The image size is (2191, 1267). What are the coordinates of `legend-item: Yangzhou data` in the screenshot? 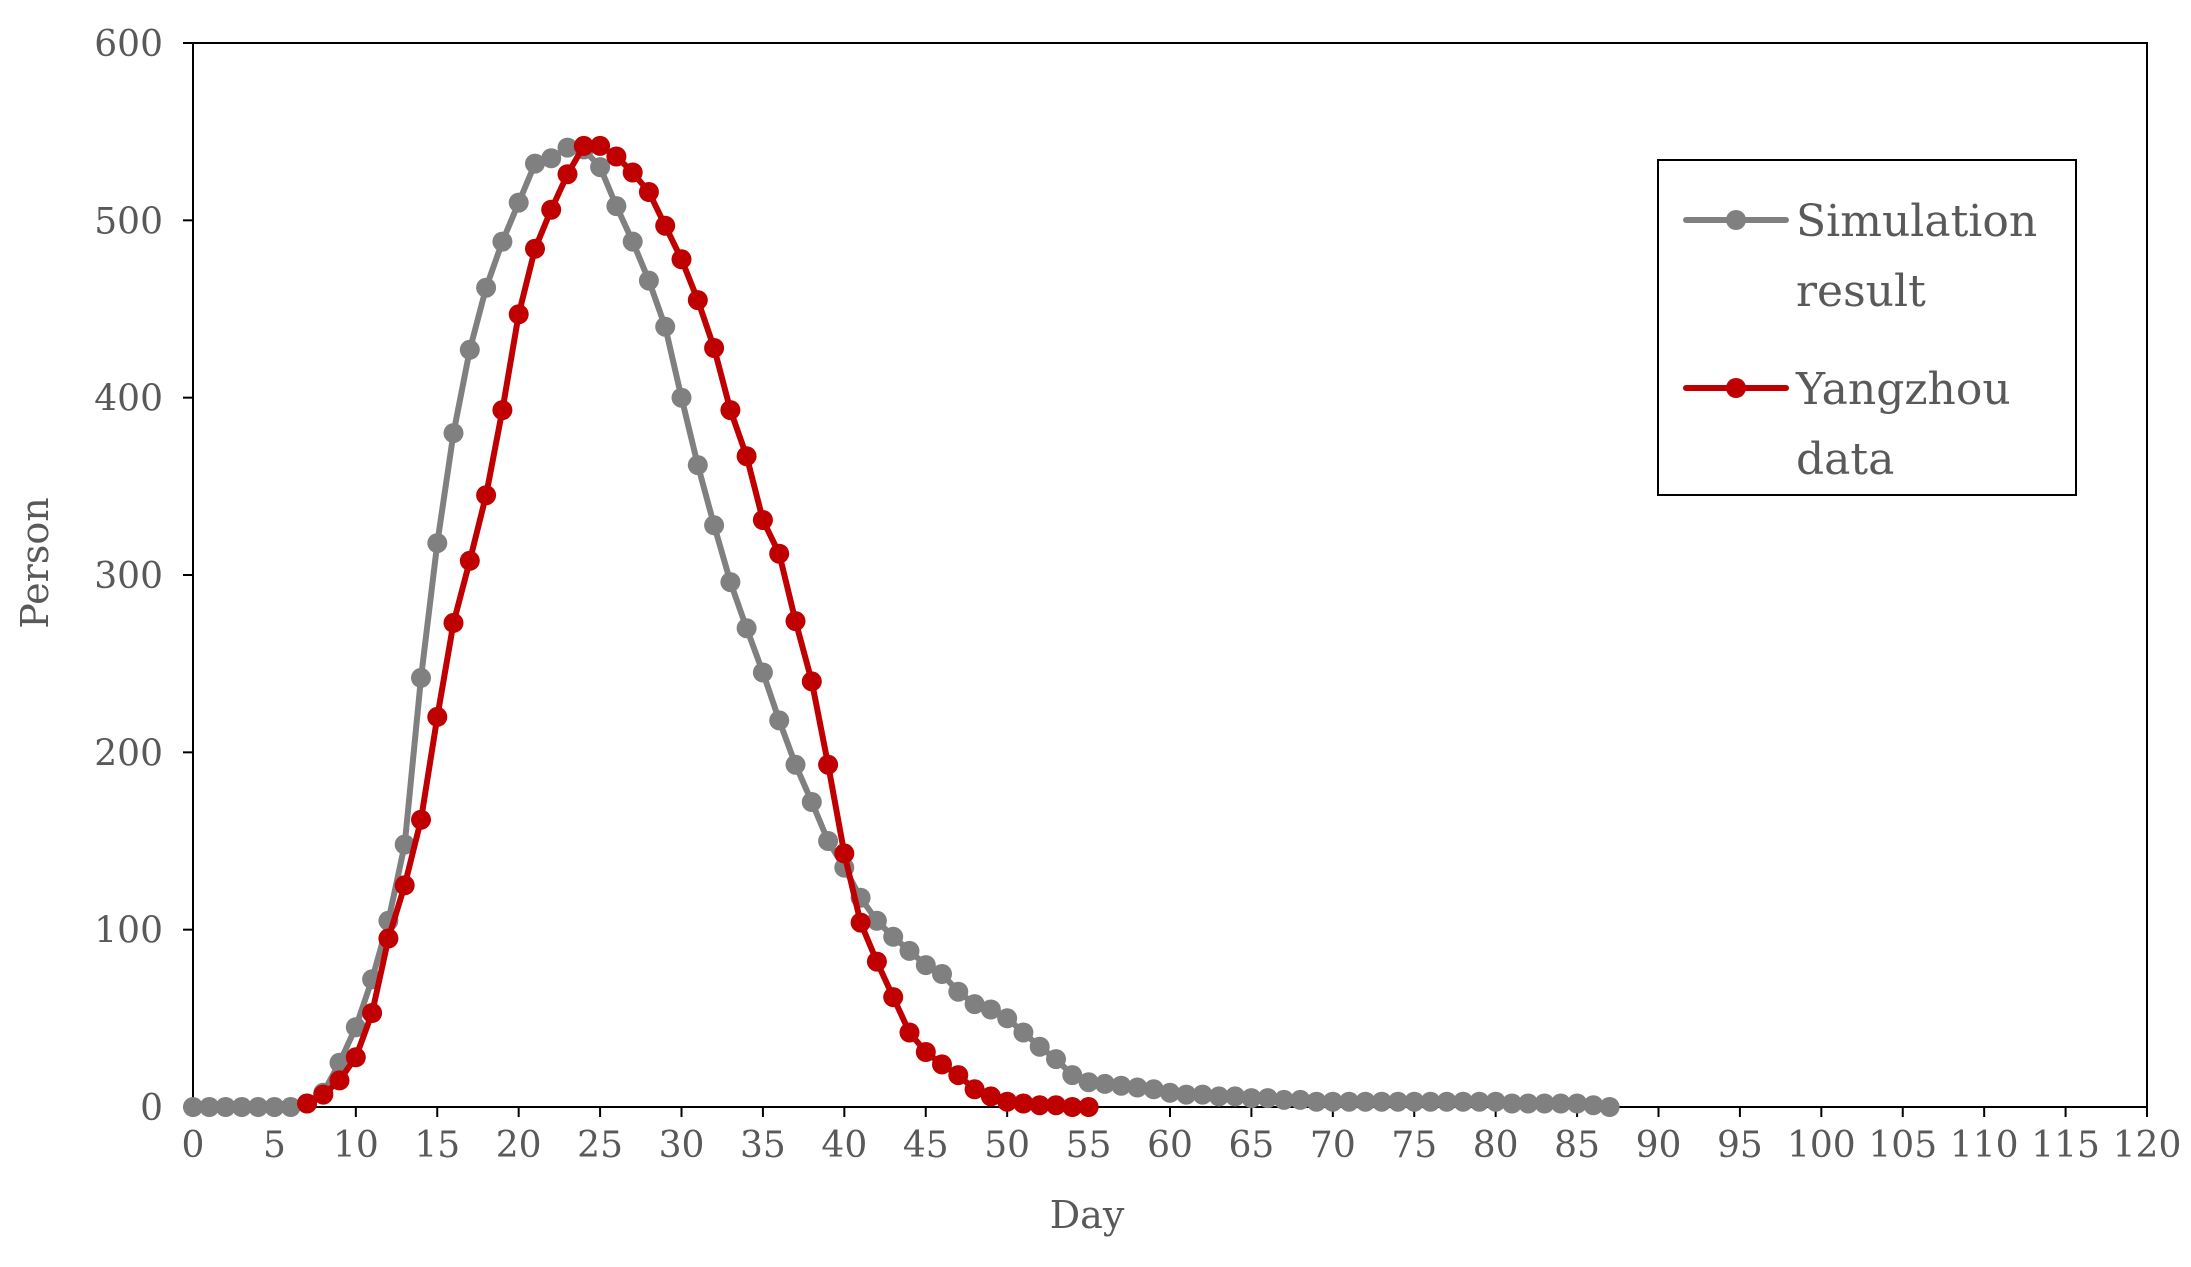 It's located at (1847, 424).